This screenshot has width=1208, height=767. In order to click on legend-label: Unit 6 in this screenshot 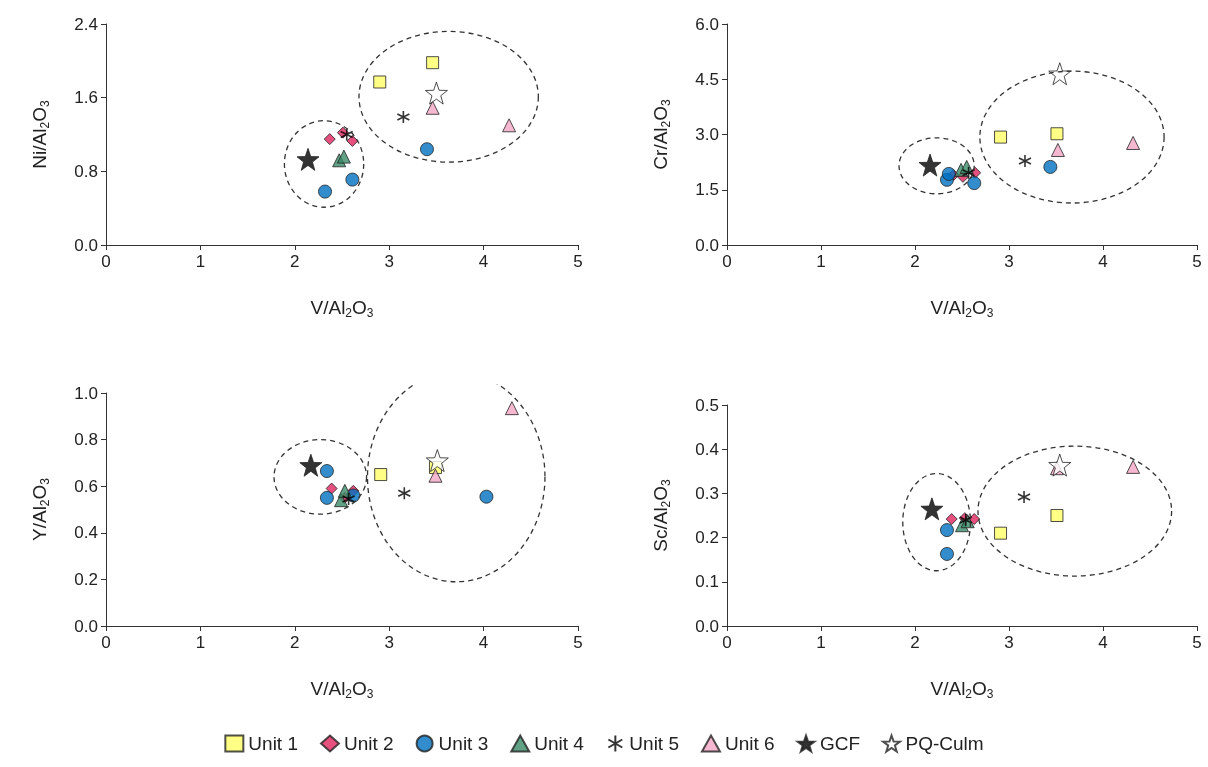, I will do `click(749, 743)`.